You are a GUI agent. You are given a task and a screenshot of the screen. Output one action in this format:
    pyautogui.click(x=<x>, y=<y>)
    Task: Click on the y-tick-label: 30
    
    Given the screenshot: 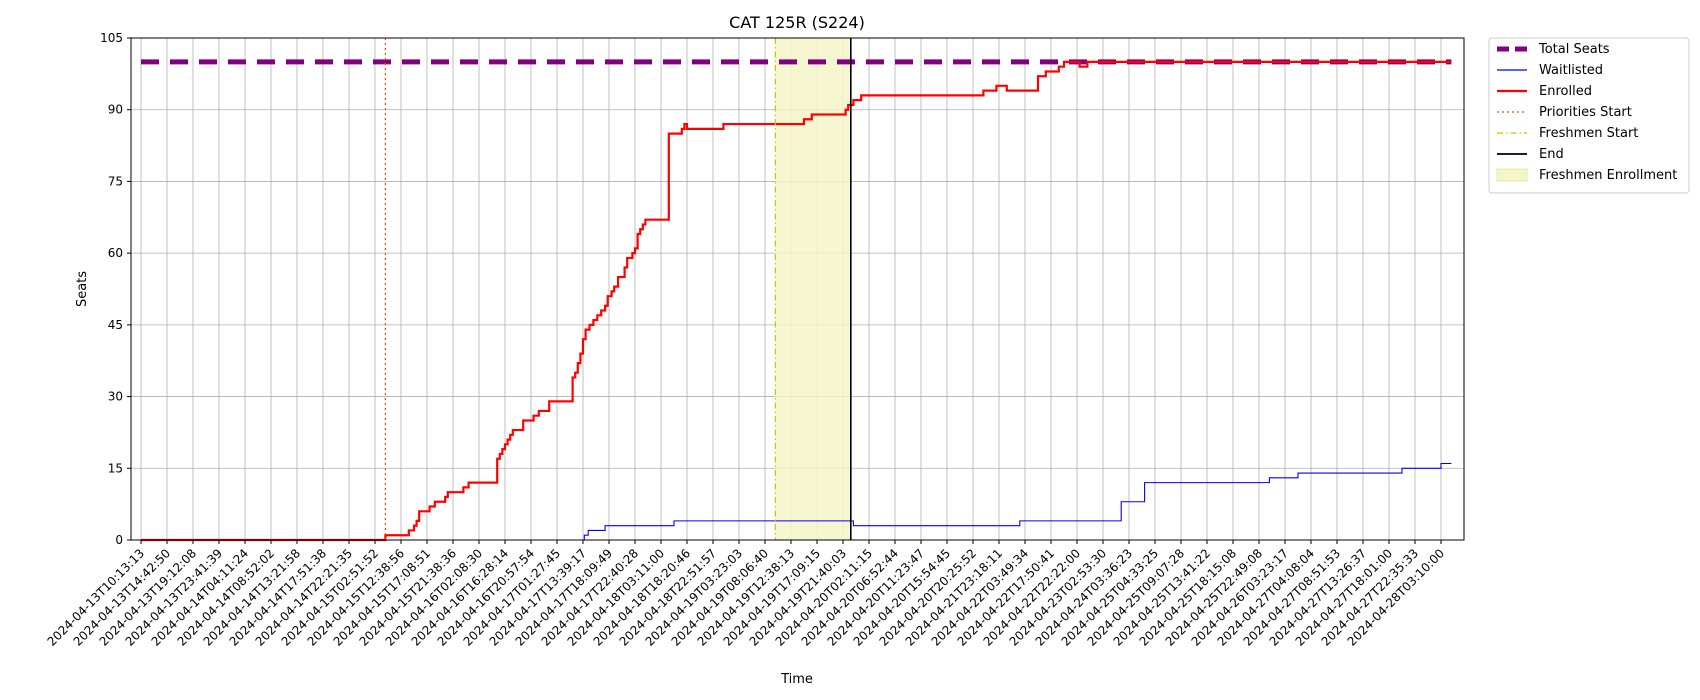 What is the action you would take?
    pyautogui.click(x=115, y=397)
    